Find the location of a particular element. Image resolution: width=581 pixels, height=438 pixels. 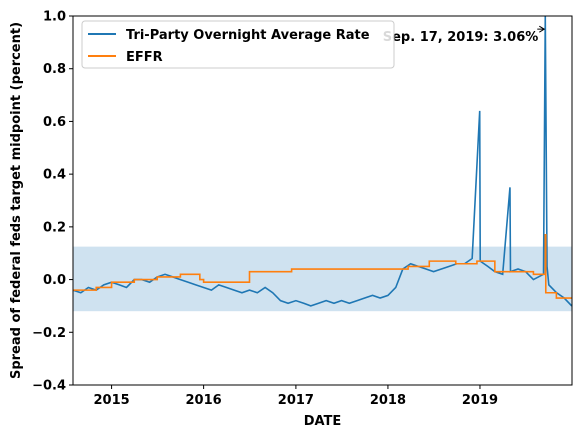

y-tick-label: 0.8 is located at coordinates (54, 69).